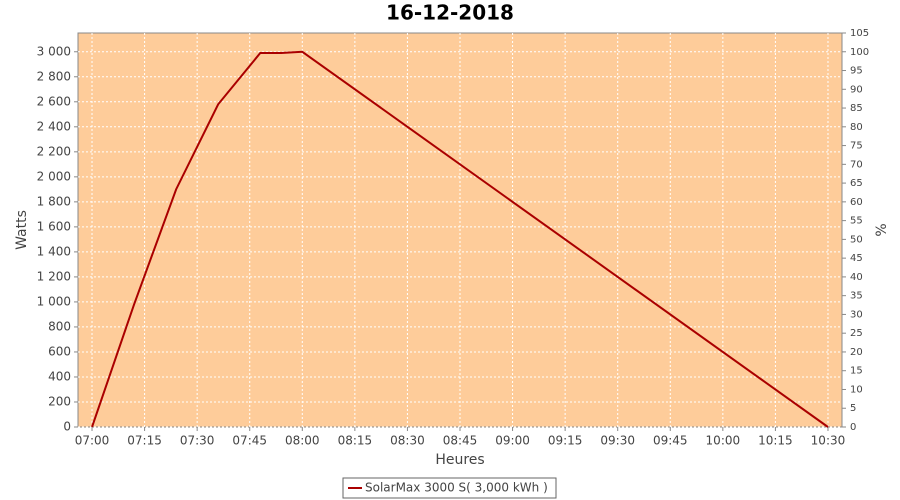 The height and width of the screenshot is (500, 900). What do you see at coordinates (54, 201) in the screenshot?
I see `y-tick-label: 1 800` at bounding box center [54, 201].